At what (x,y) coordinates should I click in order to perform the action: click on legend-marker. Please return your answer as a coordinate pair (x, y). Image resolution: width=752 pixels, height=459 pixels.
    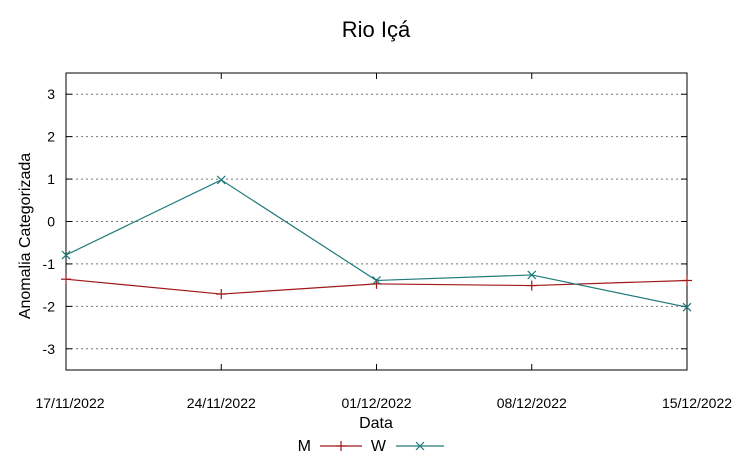
    Looking at the image, I should click on (420, 446).